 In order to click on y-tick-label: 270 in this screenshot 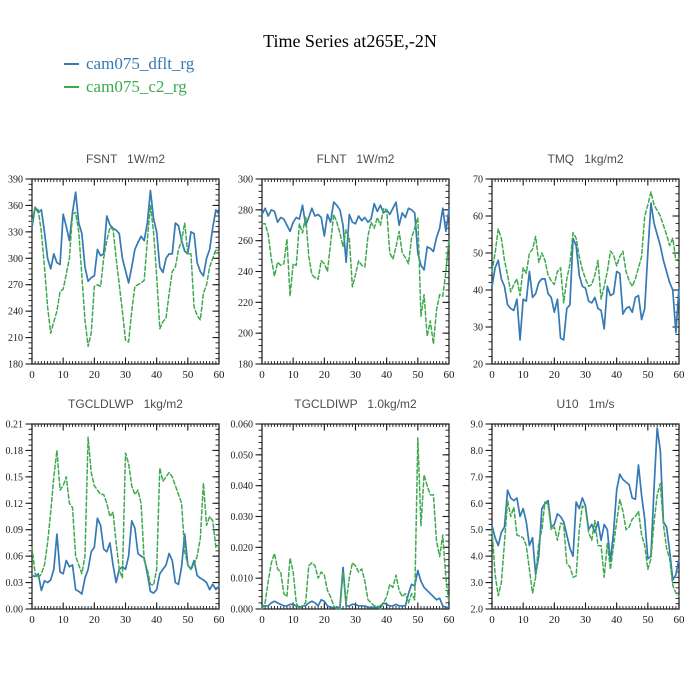, I will do `click(15, 285)`.